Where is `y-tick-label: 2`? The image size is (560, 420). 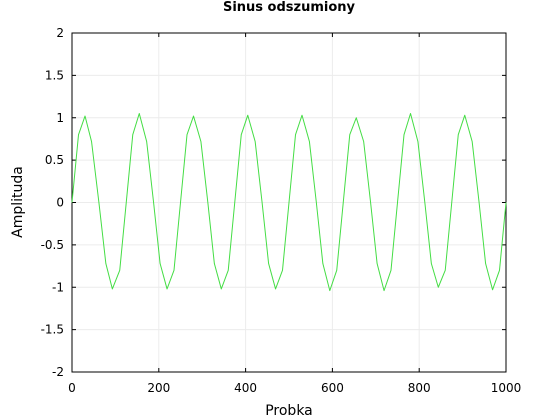
y-tick-label: 2 is located at coordinates (60, 33).